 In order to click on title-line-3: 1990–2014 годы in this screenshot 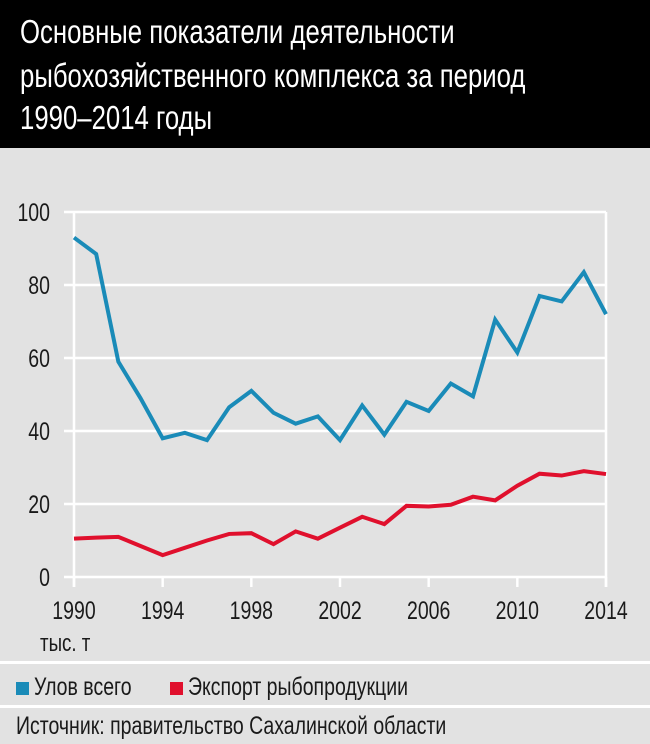, I will do `click(116, 117)`.